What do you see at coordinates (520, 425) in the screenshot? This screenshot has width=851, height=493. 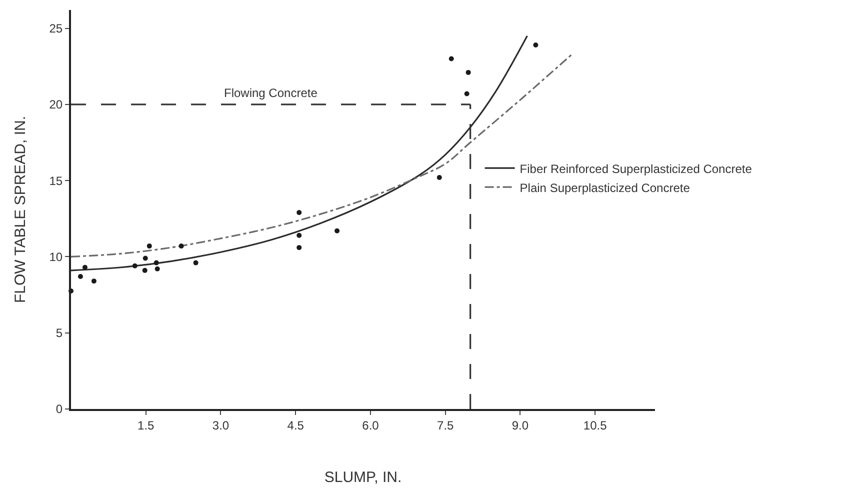 I see `x-tick-label: 9.0` at bounding box center [520, 425].